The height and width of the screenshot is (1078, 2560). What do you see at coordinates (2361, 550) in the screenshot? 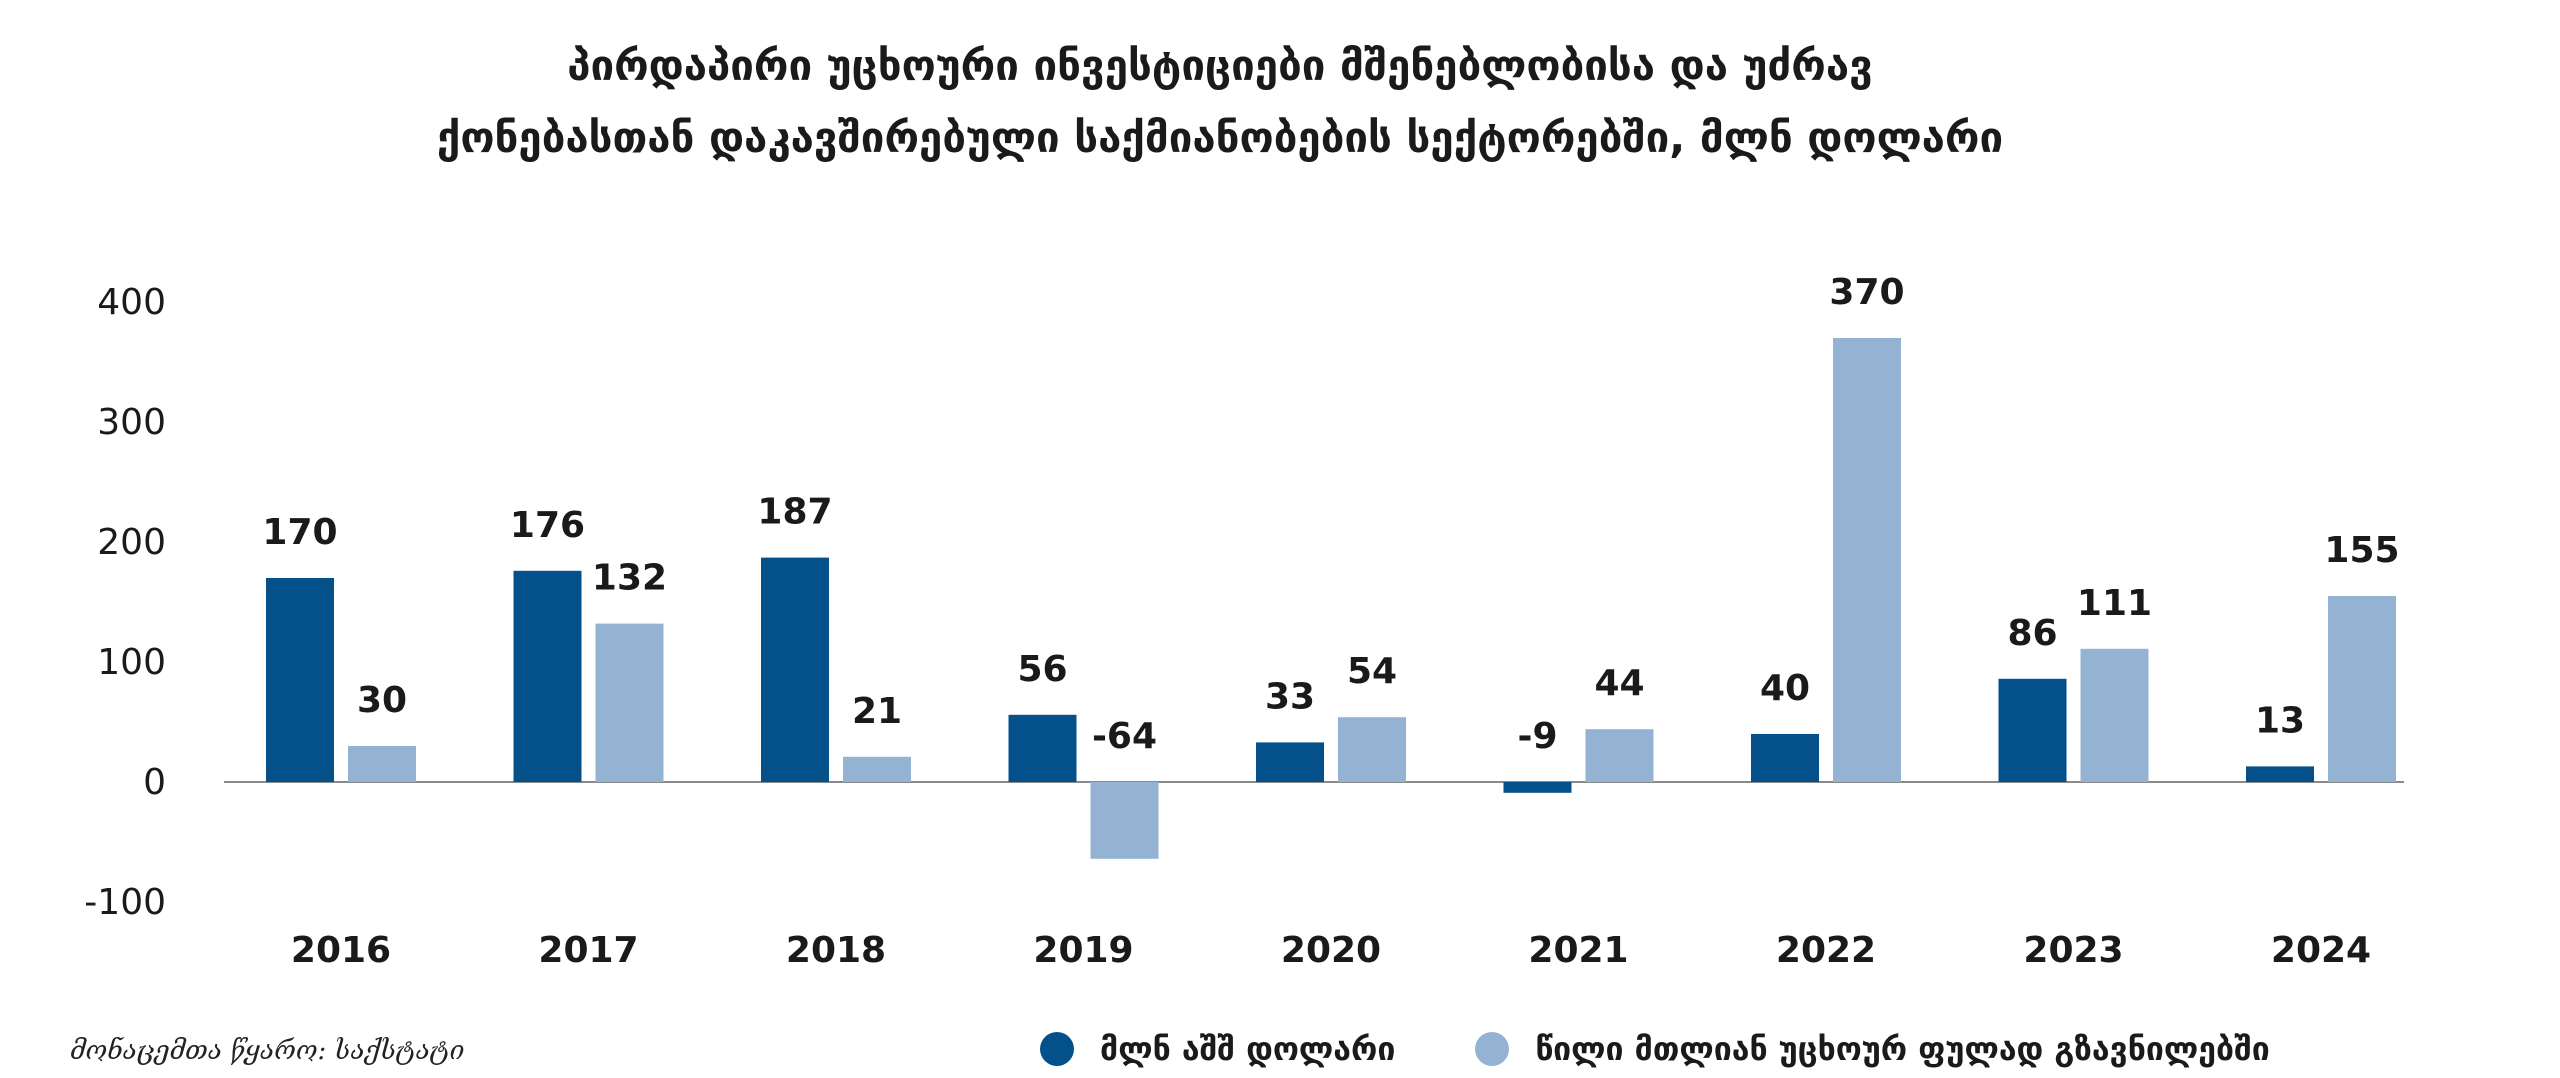
I see `data-label-series-2-2024: 155` at bounding box center [2361, 550].